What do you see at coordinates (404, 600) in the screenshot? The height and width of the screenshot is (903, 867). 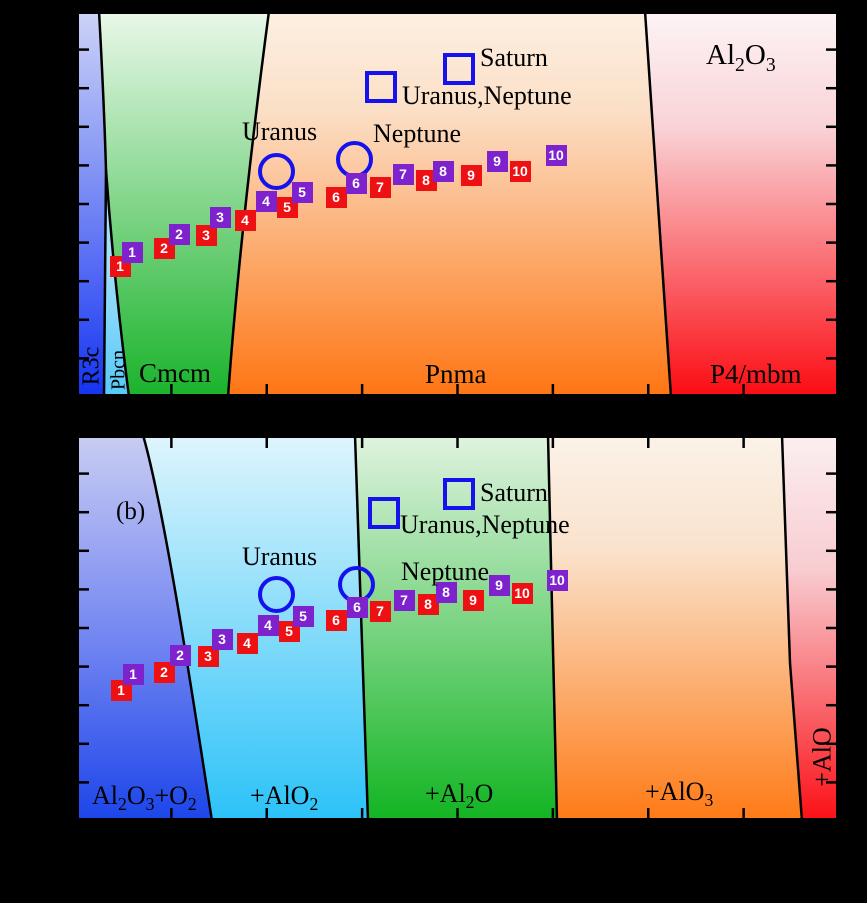 I see `point-purple-7-panel-b: 7` at bounding box center [404, 600].